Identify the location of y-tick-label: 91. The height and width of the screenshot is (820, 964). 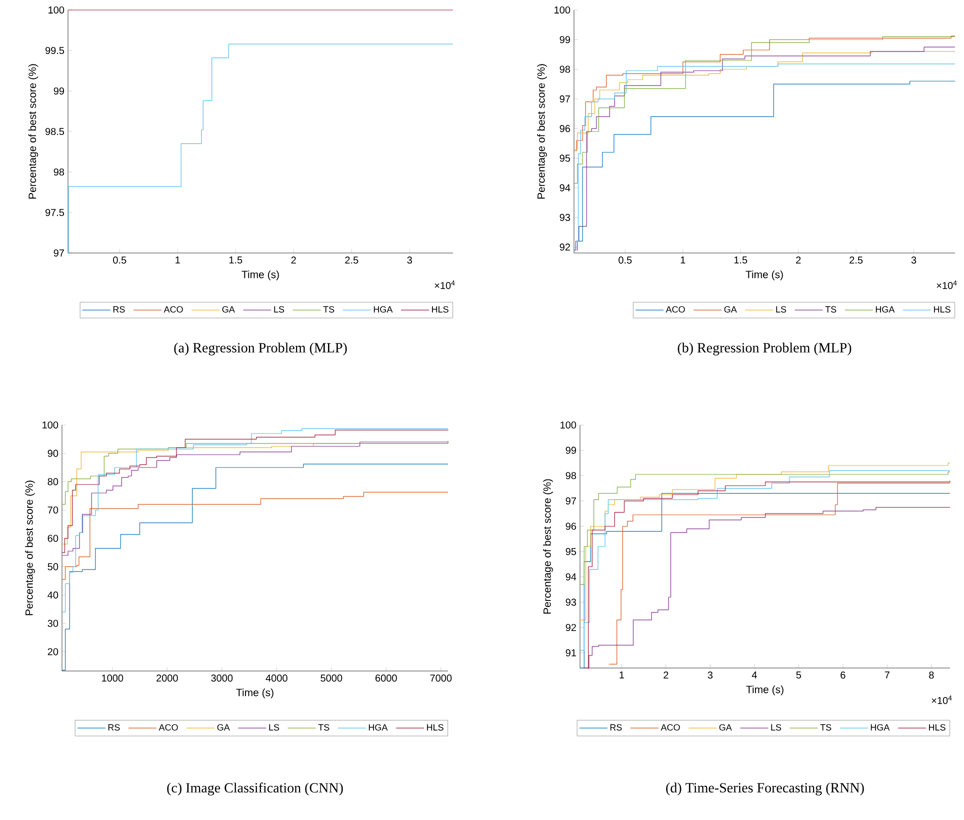
(571, 652).